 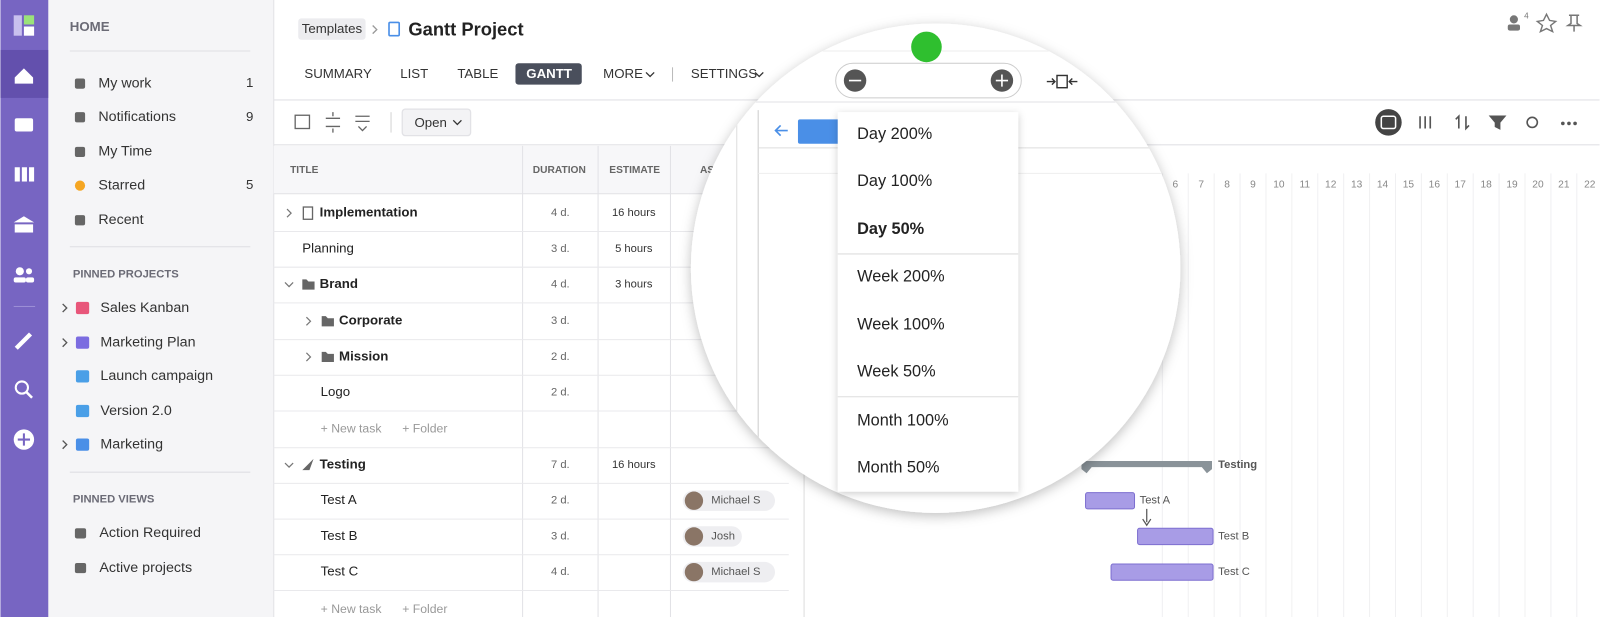 What do you see at coordinates (1234, 572) in the screenshot?
I see `bar-label: Test C` at bounding box center [1234, 572].